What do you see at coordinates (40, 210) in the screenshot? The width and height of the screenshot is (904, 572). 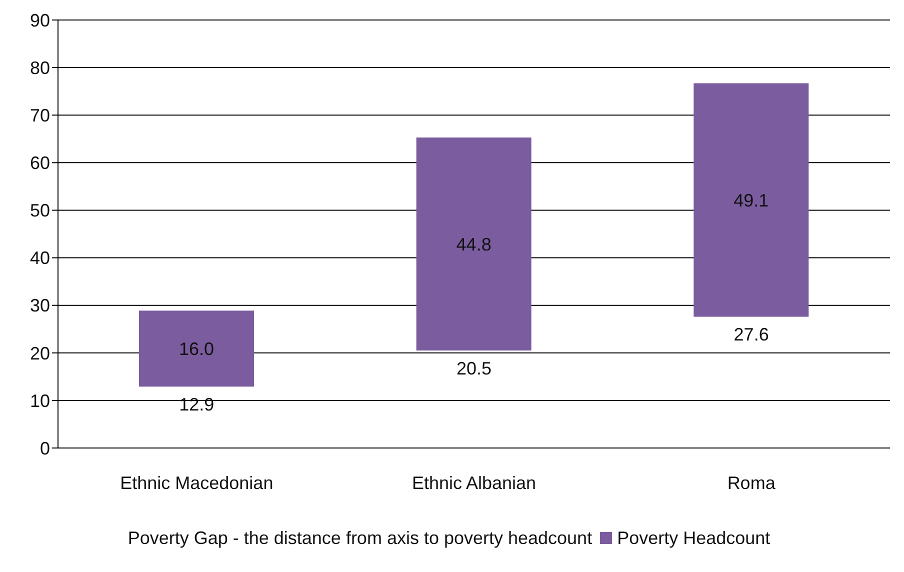 I see `y-tick-label: 50` at bounding box center [40, 210].